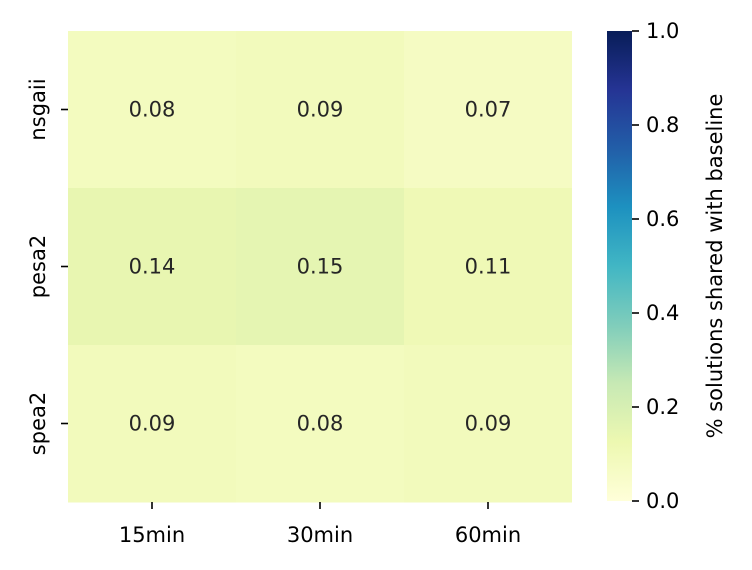 The height and width of the screenshot is (570, 752). I want to click on cell-value-spea2-30min: 0.08, so click(320, 424).